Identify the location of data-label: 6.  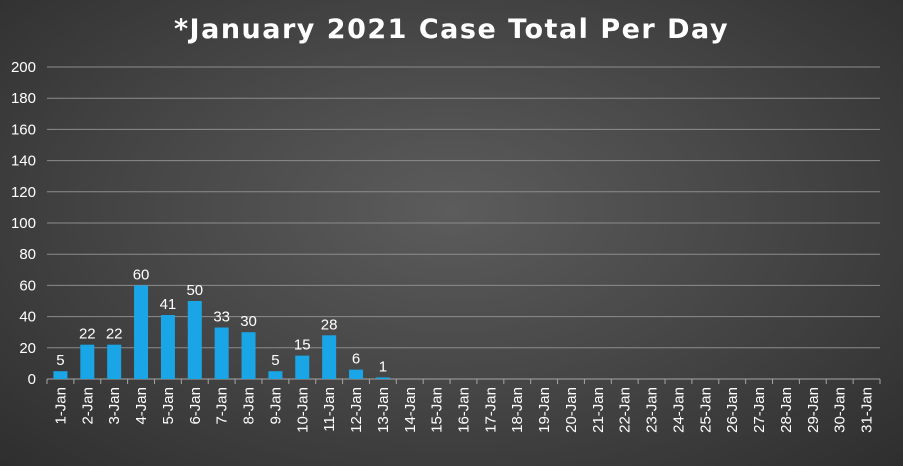
(356, 359).